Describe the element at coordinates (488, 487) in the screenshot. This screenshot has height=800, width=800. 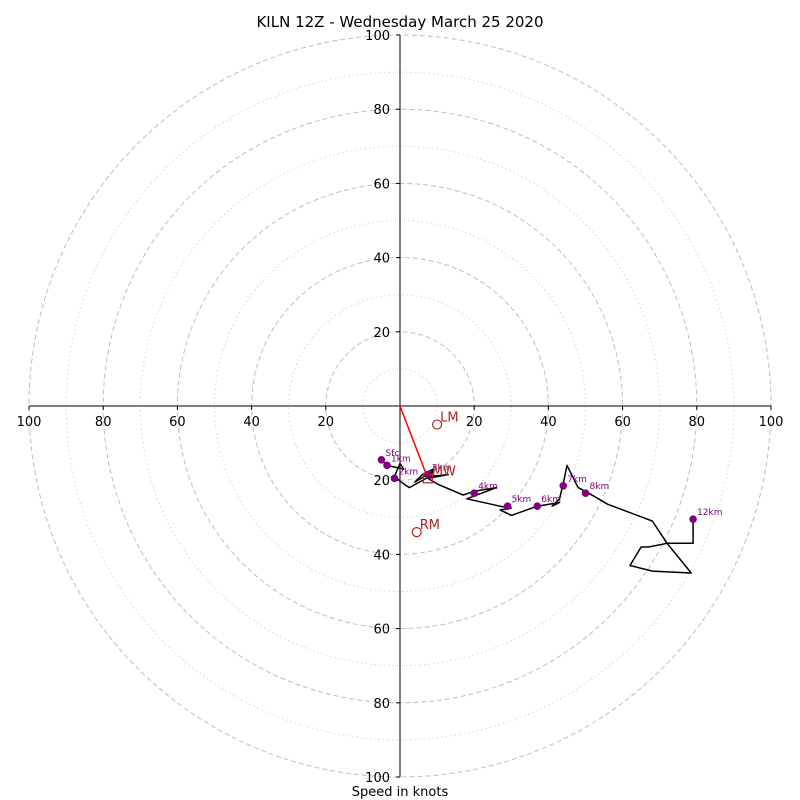
I see `height-label-4km: 4km` at that location.